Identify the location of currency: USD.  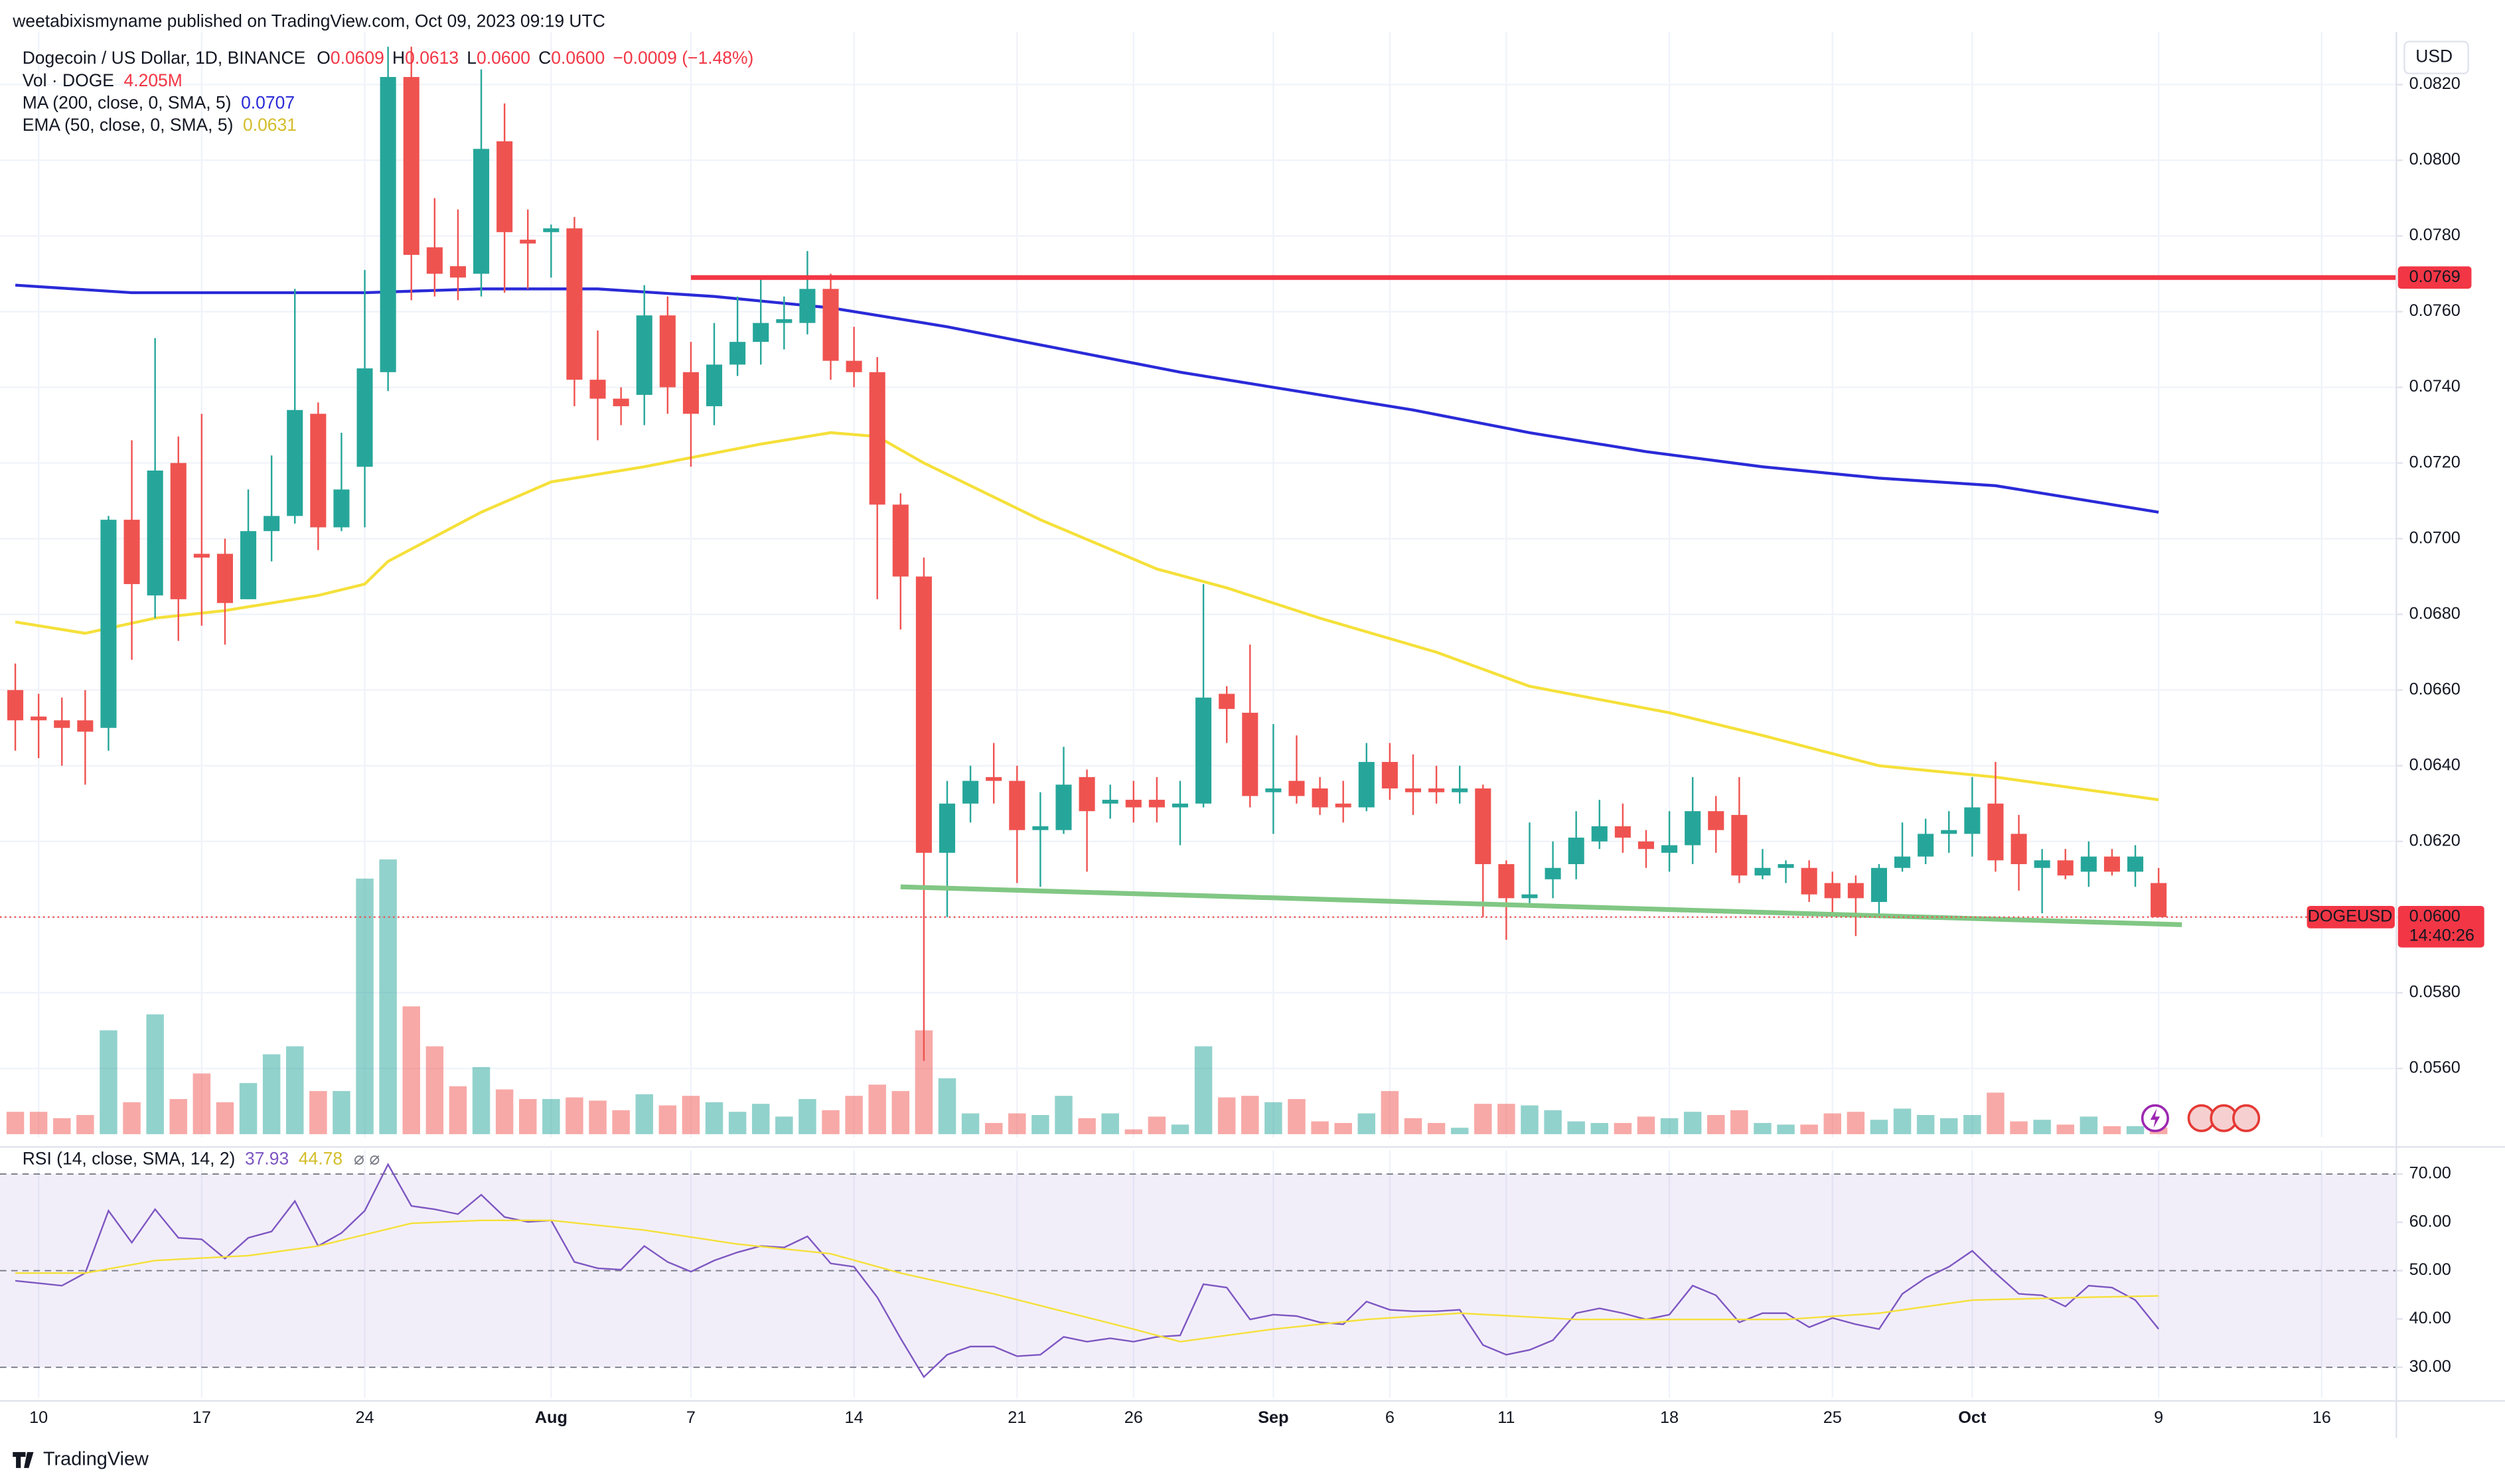
(2434, 56).